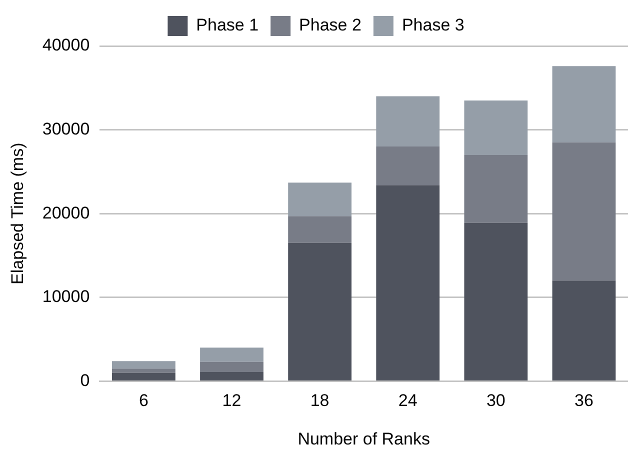 This screenshot has height=458, width=628. Describe the element at coordinates (364, 438) in the screenshot. I see `x-axis-title: Number of Ranks` at that location.